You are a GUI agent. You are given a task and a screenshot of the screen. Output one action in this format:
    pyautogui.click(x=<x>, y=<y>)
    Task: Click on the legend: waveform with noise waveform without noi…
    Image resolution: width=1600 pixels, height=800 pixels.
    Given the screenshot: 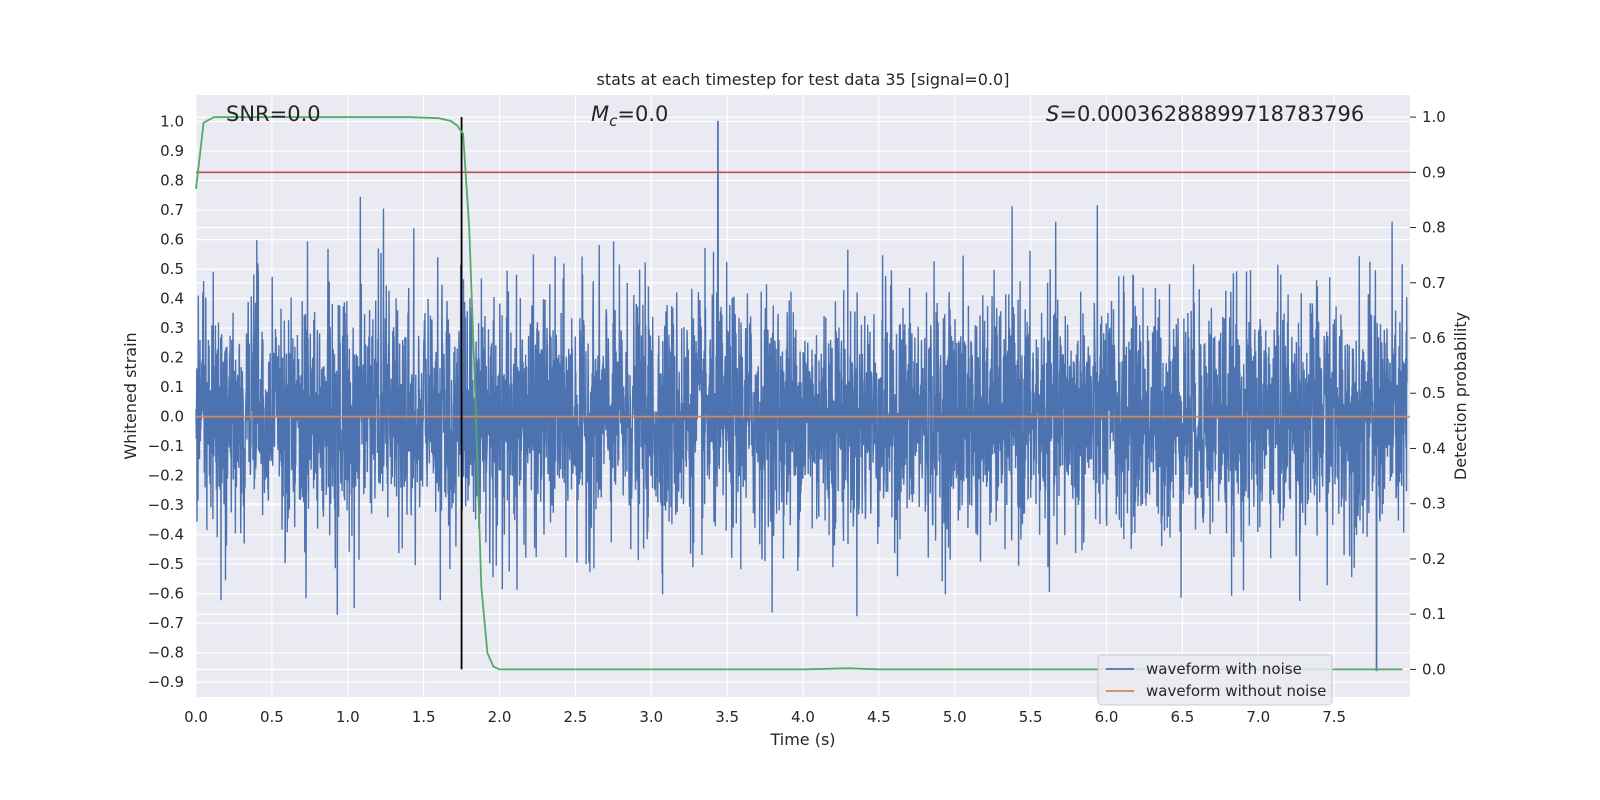 What is the action you would take?
    pyautogui.click(x=1215, y=680)
    